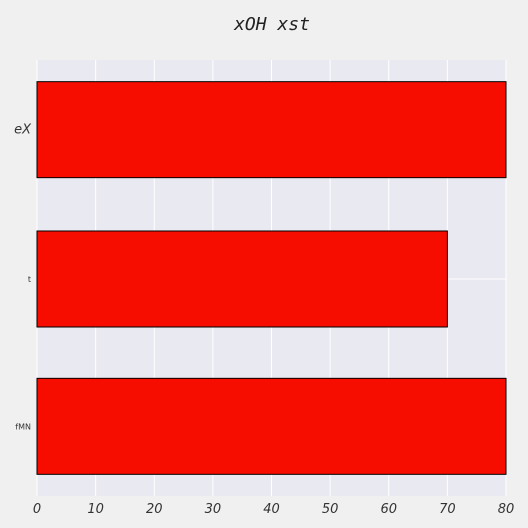 The height and width of the screenshot is (528, 528). I want to click on x-tick-label: 20, so click(154, 509).